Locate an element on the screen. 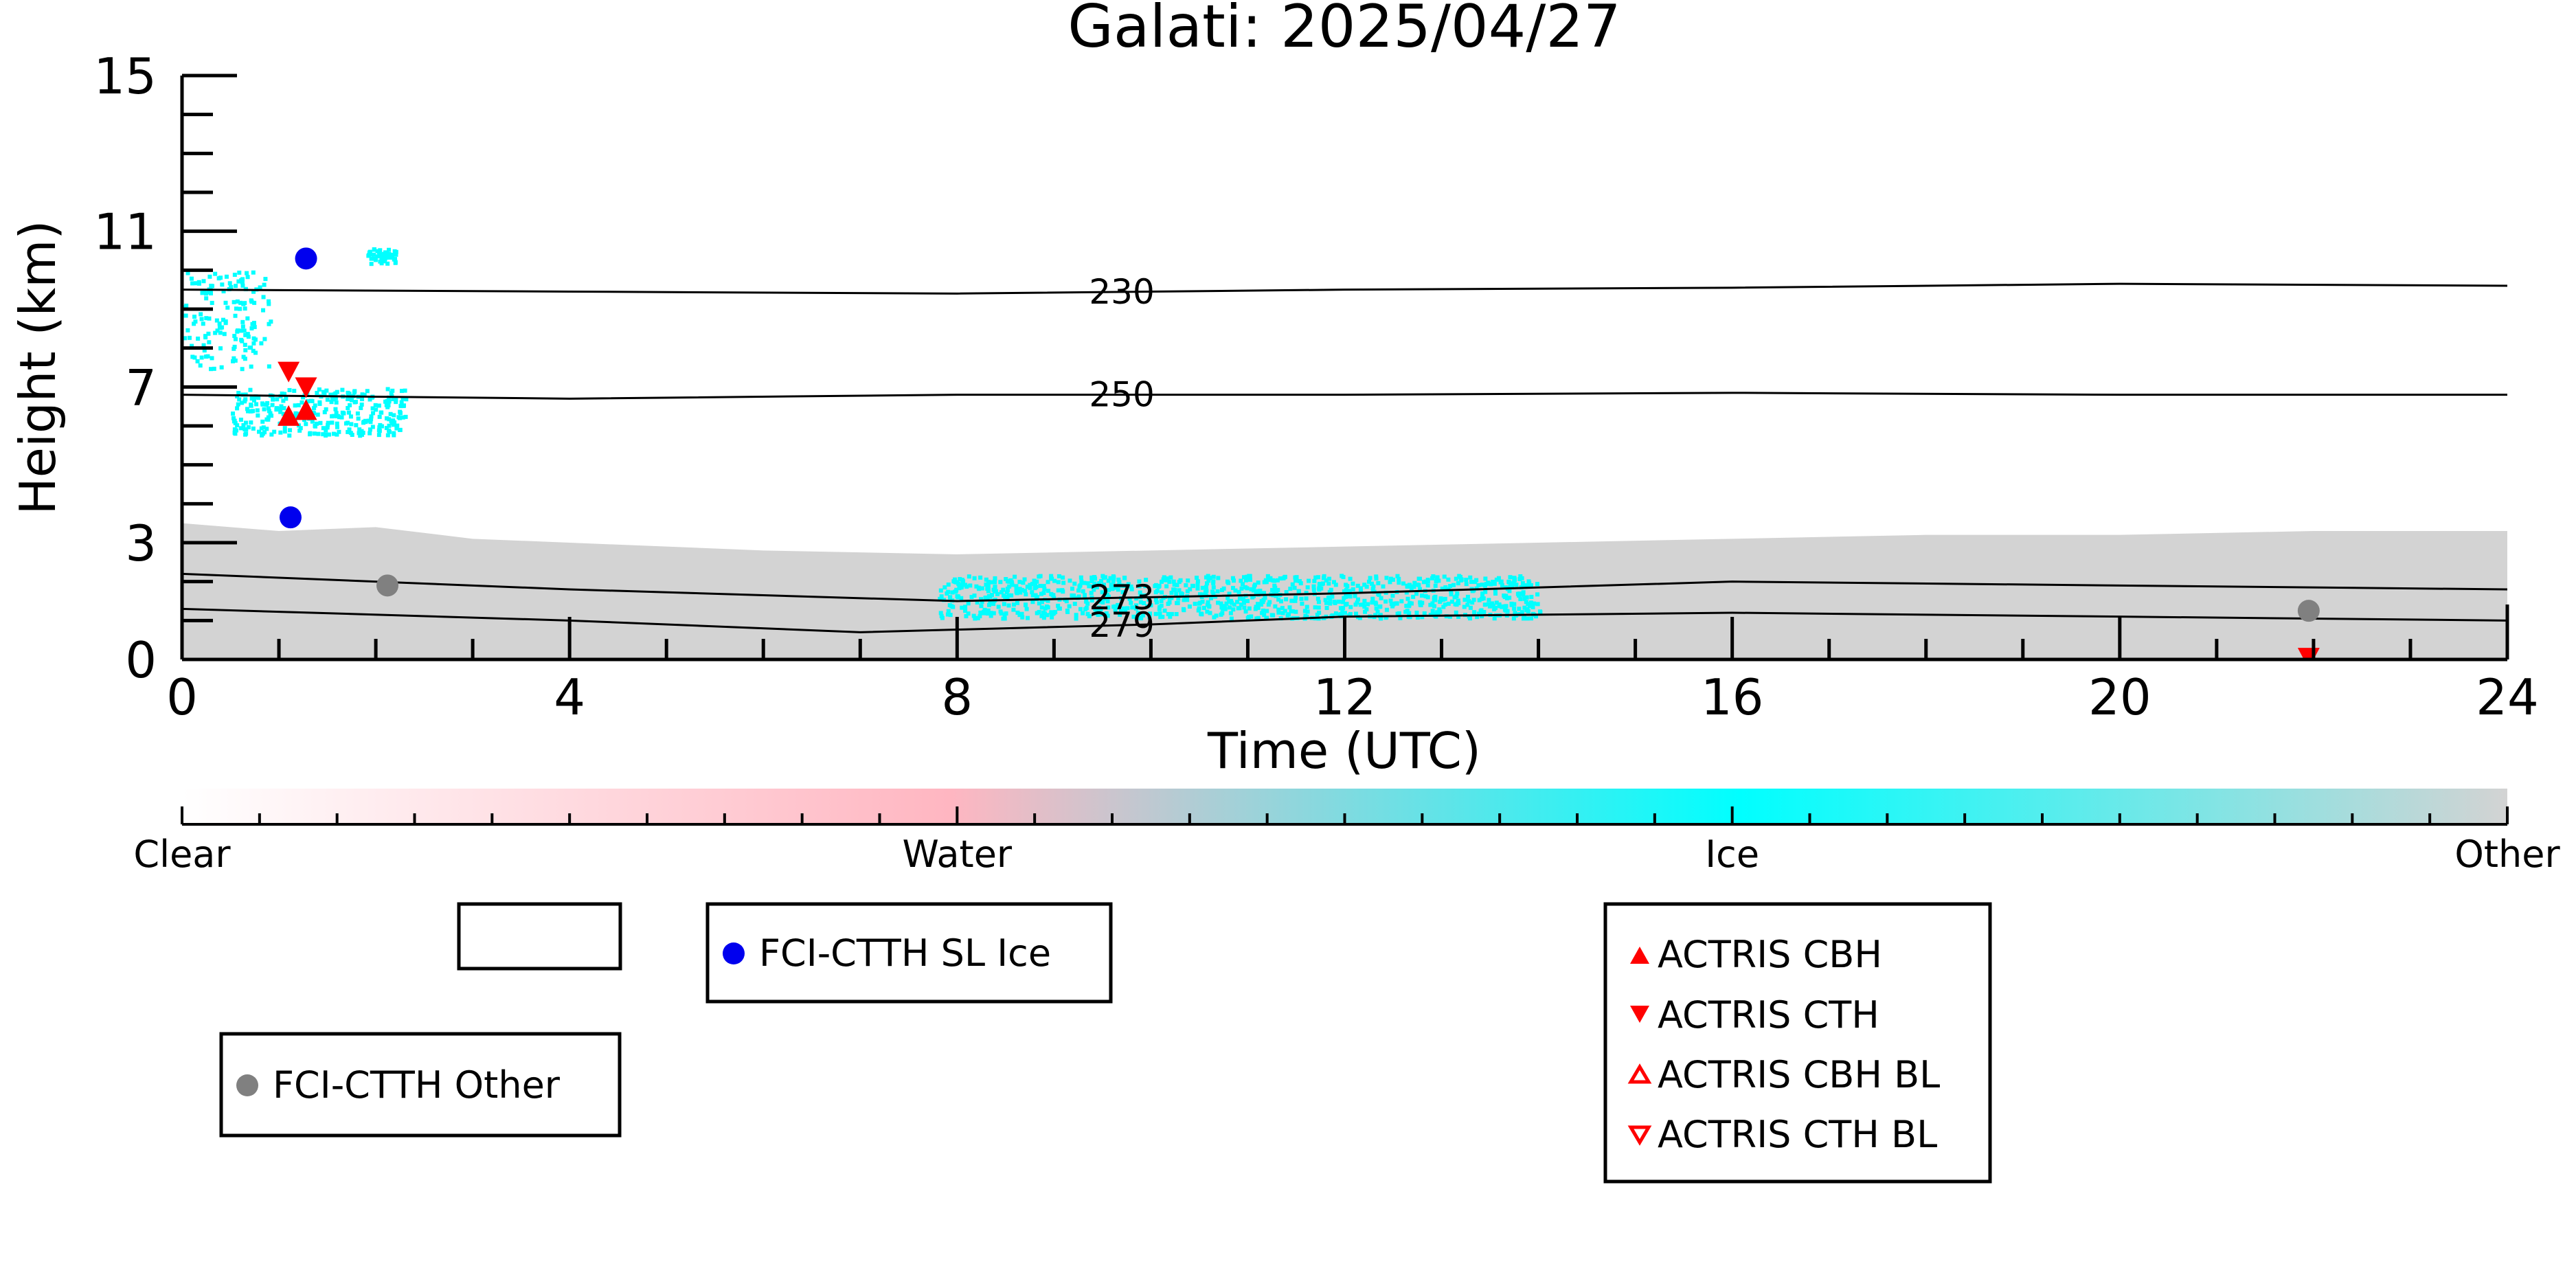 Image resolution: width=2576 pixels, height=1288 pixels. legend-box-actris is located at coordinates (1797, 1043).